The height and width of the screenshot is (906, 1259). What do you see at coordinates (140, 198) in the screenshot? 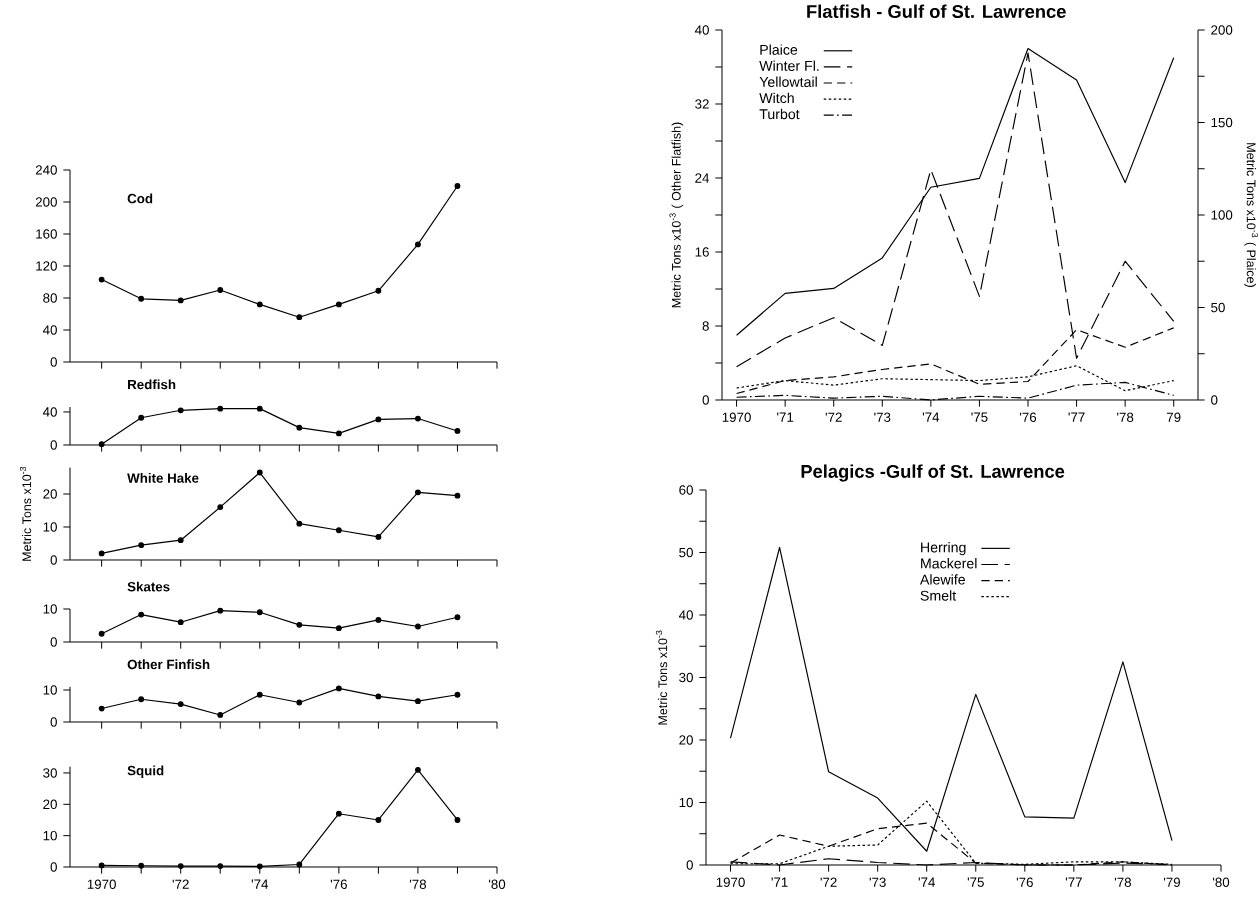
I see `text: Cod` at bounding box center [140, 198].